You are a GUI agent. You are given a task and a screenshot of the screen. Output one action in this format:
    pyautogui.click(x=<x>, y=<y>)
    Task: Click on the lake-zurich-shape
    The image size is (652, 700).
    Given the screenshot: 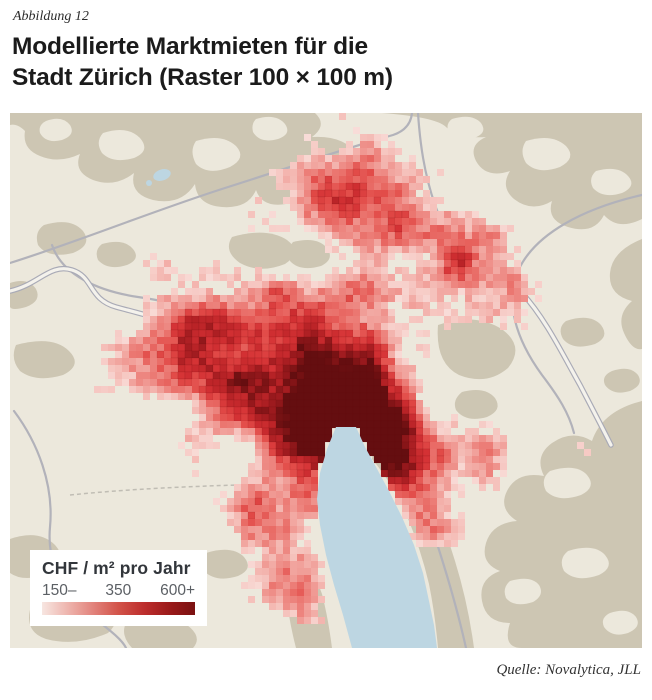 What is the action you would take?
    pyautogui.click(x=377, y=537)
    